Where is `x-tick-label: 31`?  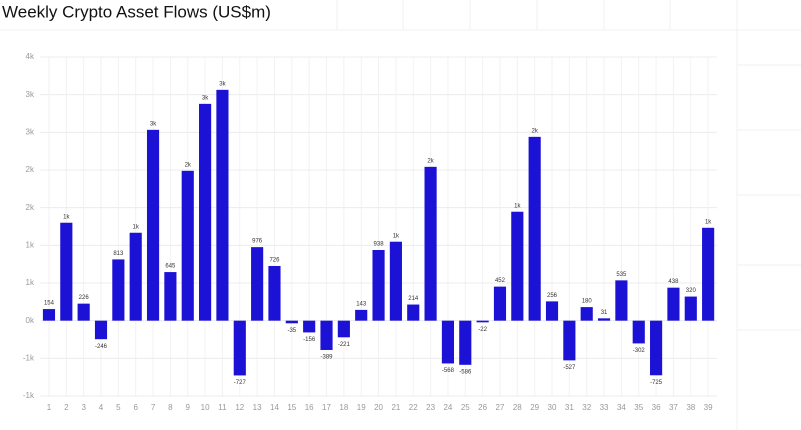 x-tick-label: 31 is located at coordinates (569, 407).